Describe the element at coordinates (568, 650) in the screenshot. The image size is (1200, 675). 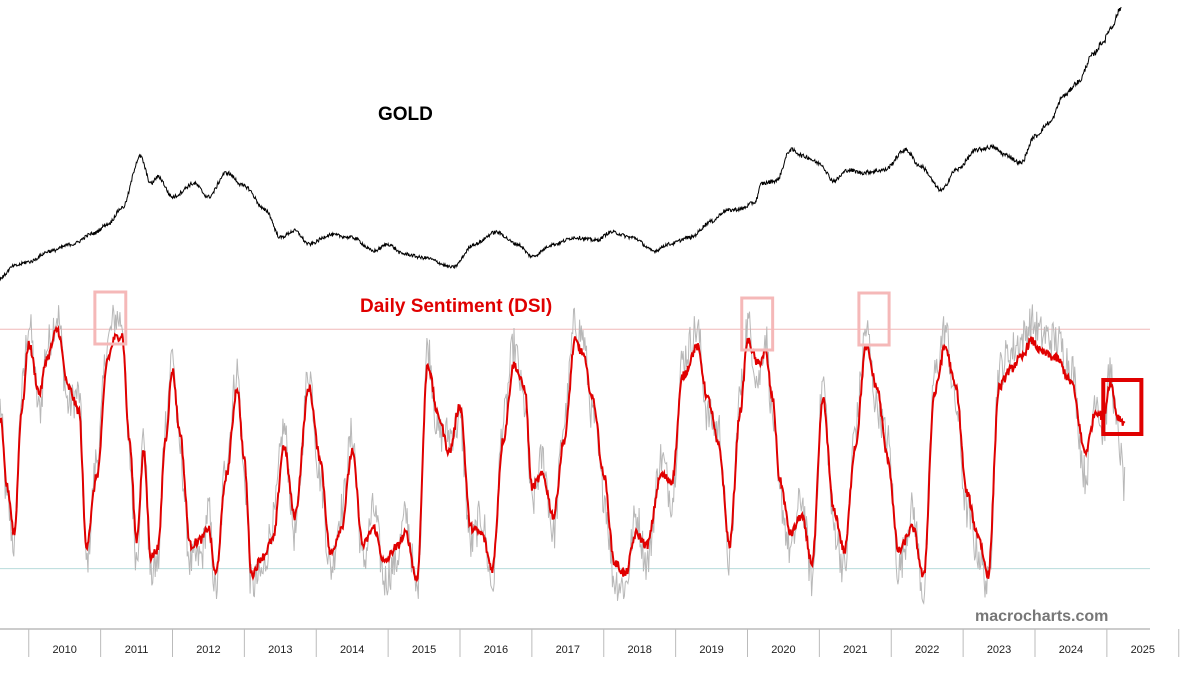
I see `x-tick-label-2017: 2017` at that location.